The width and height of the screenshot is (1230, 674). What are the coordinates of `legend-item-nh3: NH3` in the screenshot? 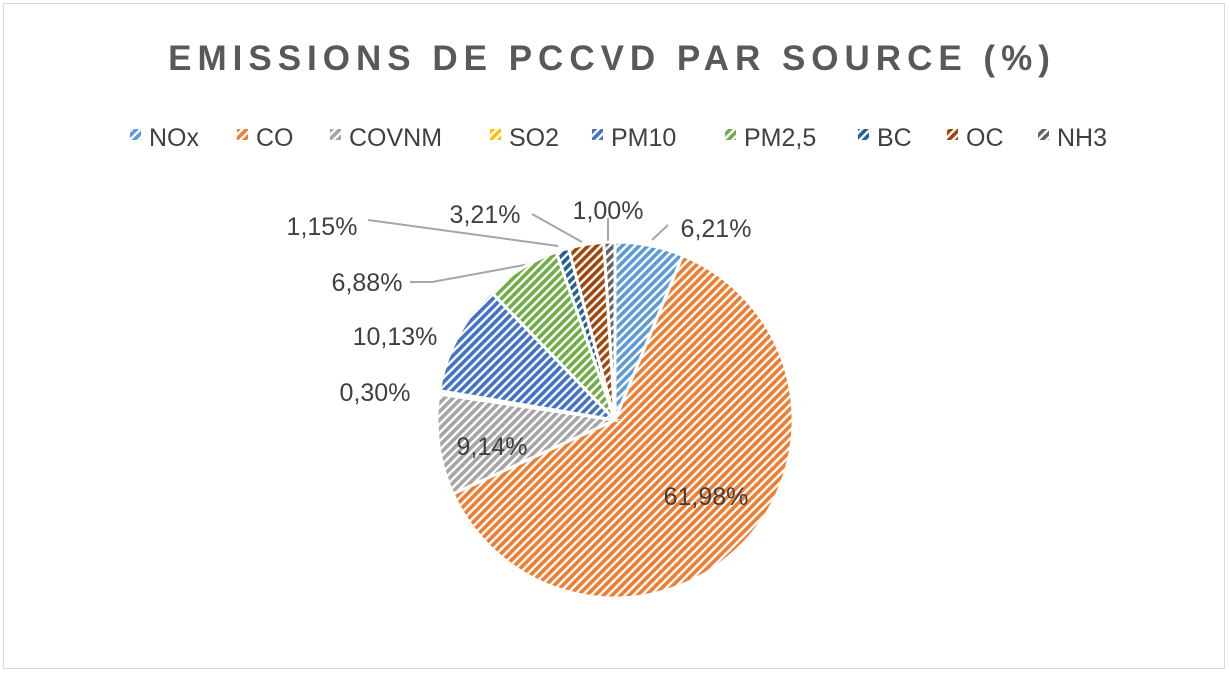 It's located at (1072, 138).